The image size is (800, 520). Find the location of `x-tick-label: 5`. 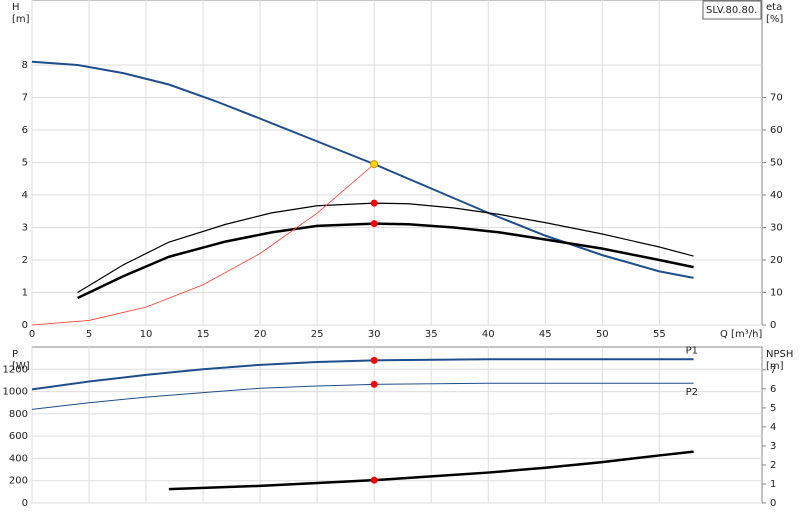

x-tick-label: 5 is located at coordinates (89, 334).